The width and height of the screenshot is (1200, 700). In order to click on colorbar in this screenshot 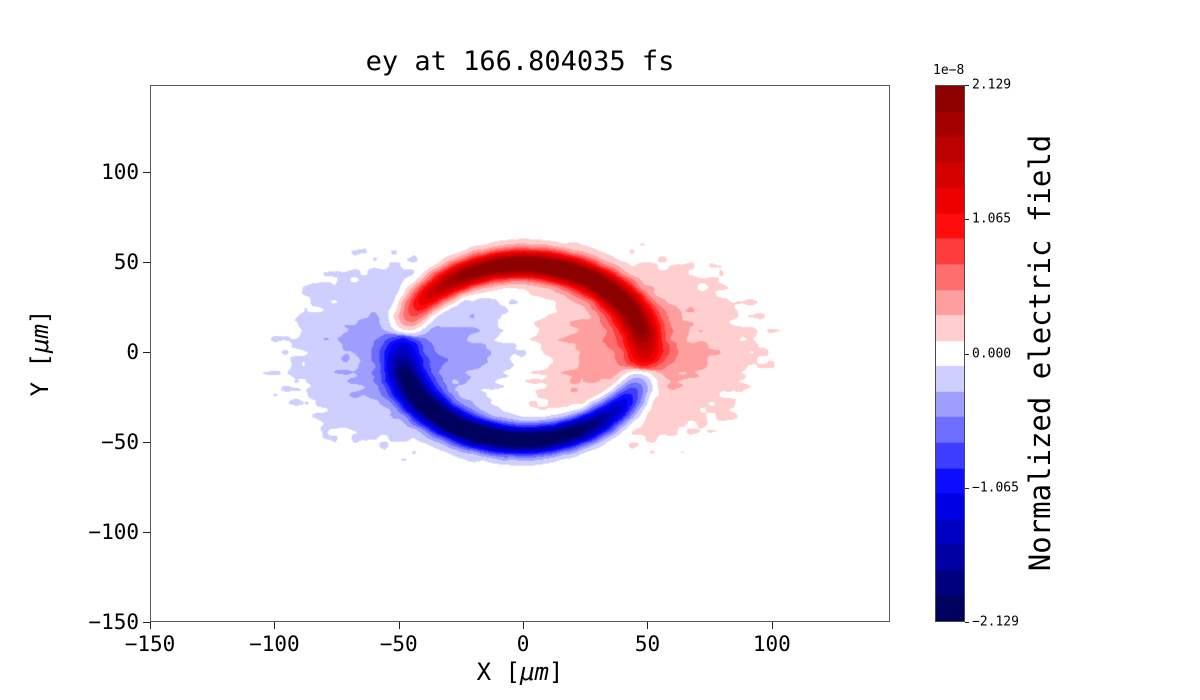, I will do `click(950, 353)`.